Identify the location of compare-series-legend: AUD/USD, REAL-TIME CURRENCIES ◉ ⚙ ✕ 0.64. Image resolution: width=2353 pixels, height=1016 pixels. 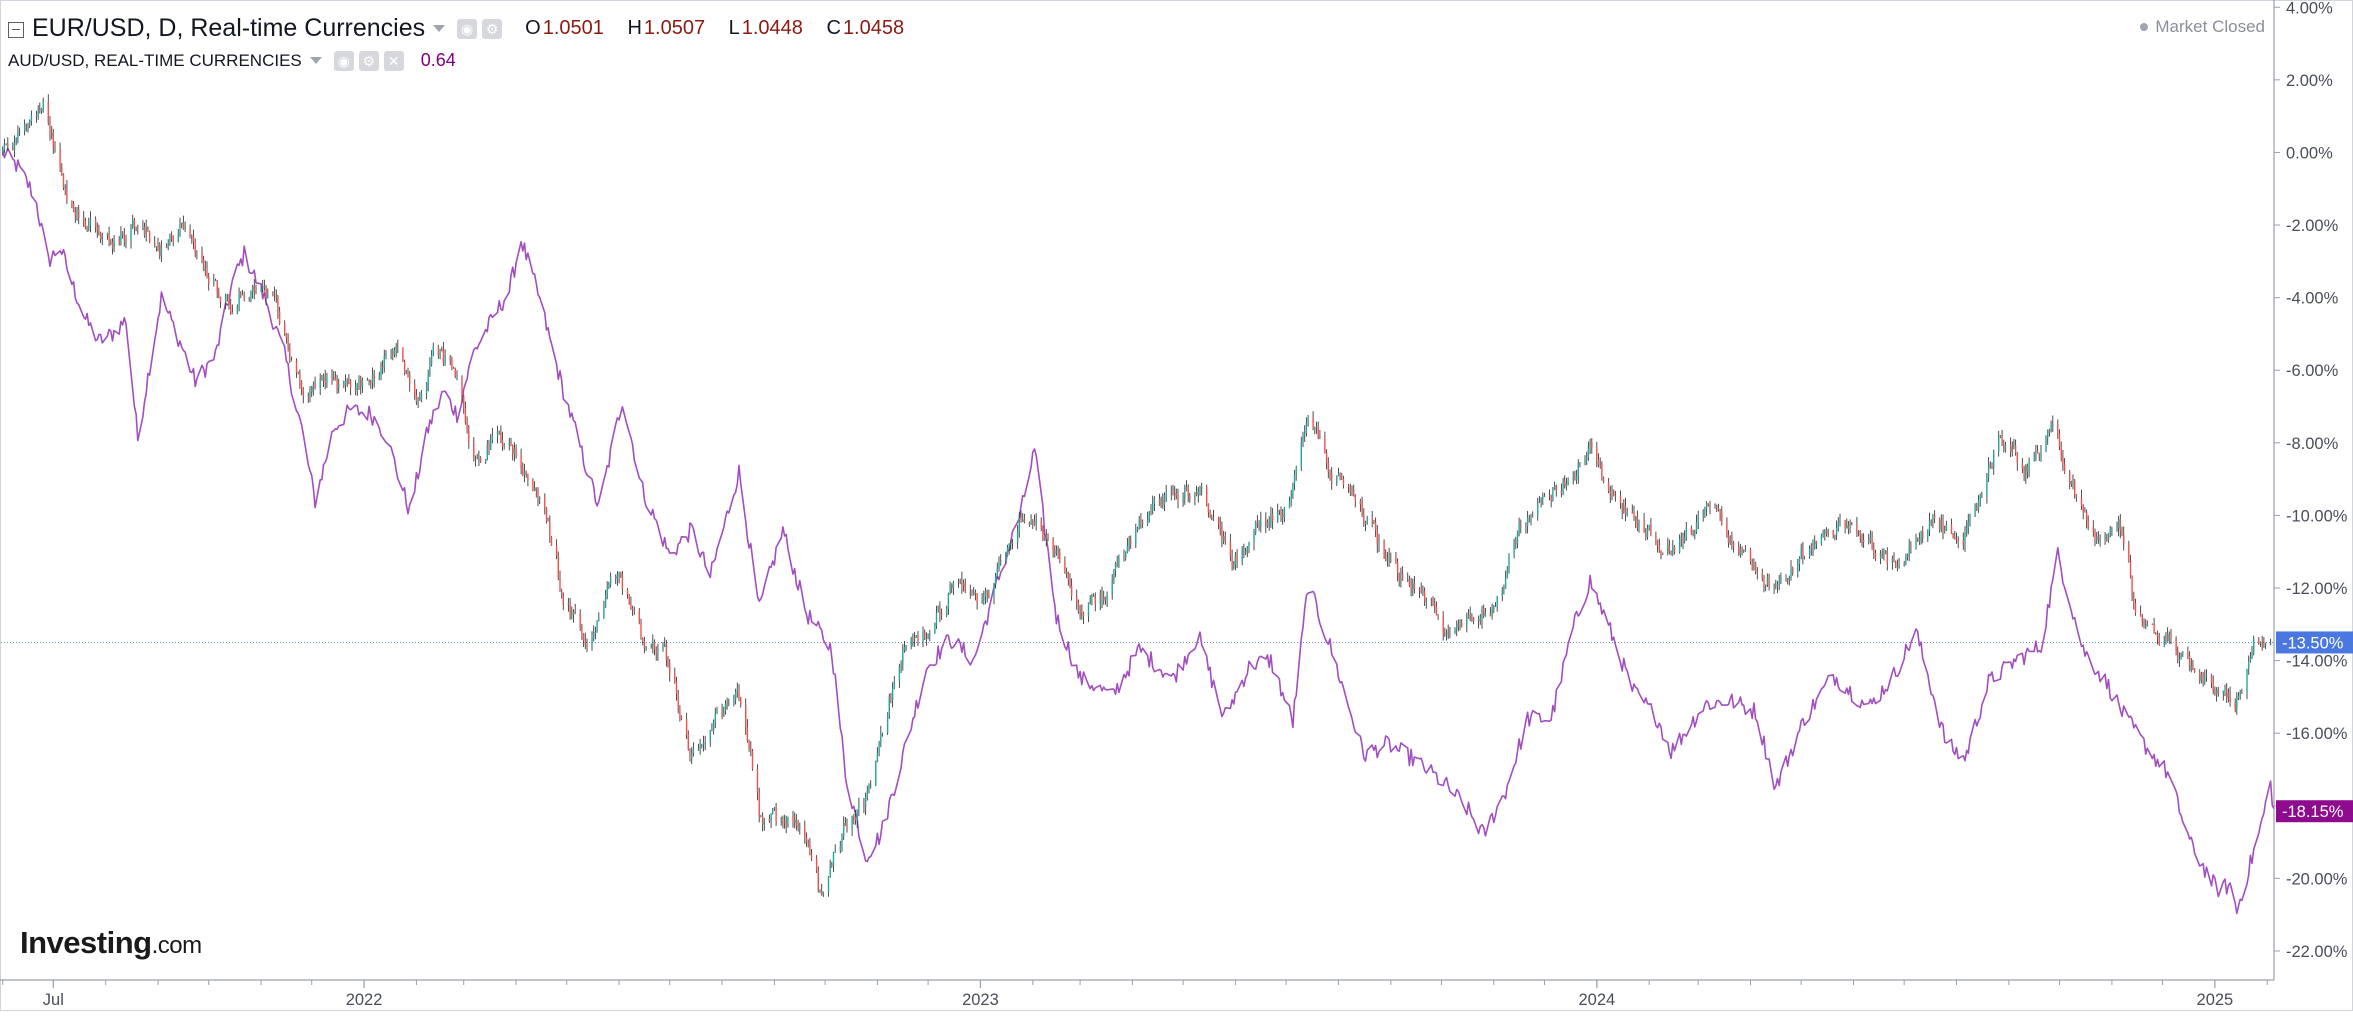
(232, 60).